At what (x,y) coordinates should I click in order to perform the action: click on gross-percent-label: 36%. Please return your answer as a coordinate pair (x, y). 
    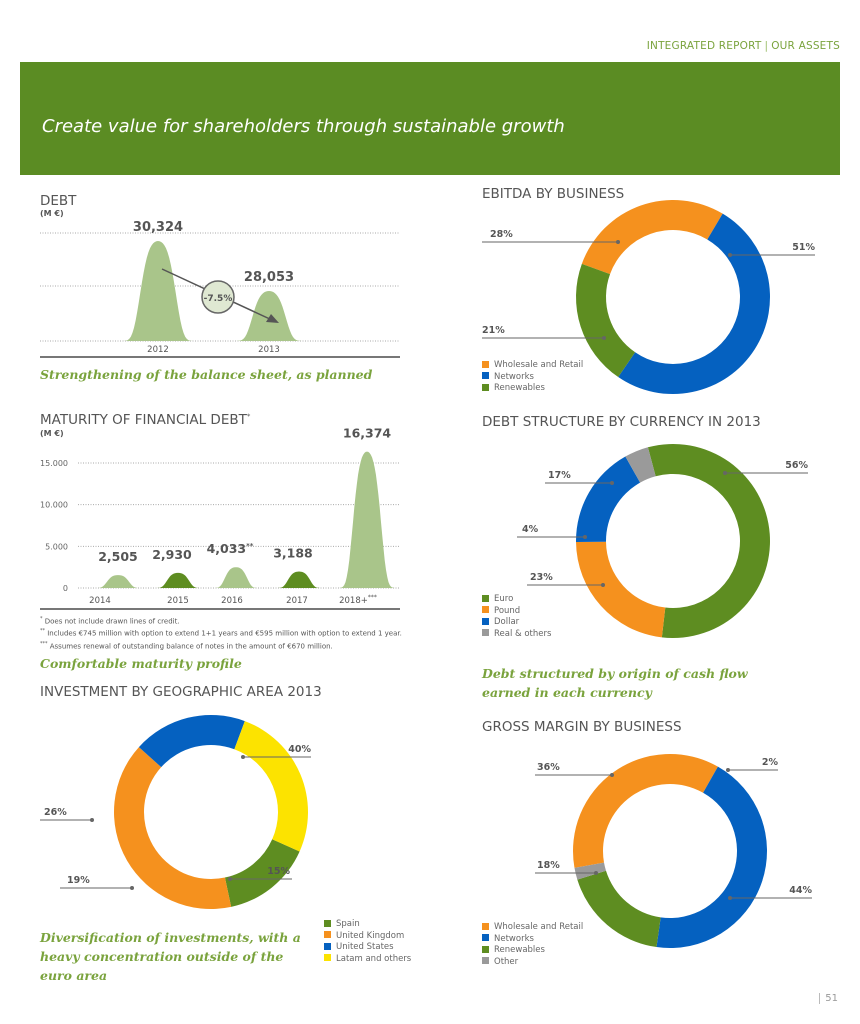
    Looking at the image, I should click on (548, 767).